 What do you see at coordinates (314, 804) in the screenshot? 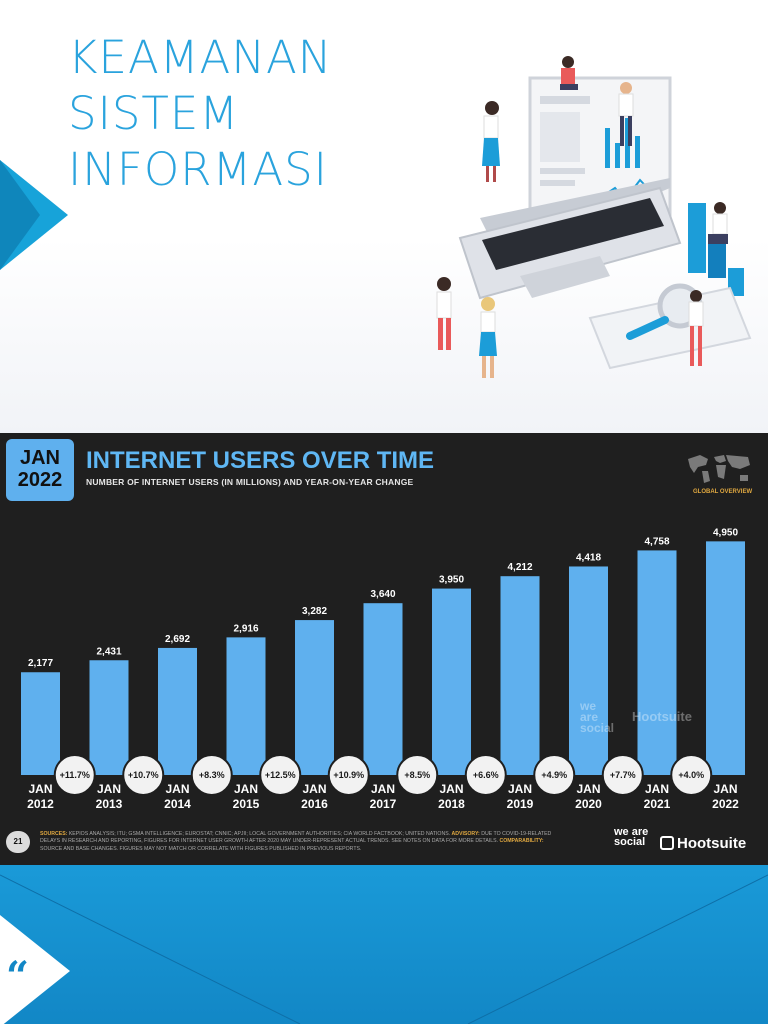
I see `x-tick-label: 2016` at bounding box center [314, 804].